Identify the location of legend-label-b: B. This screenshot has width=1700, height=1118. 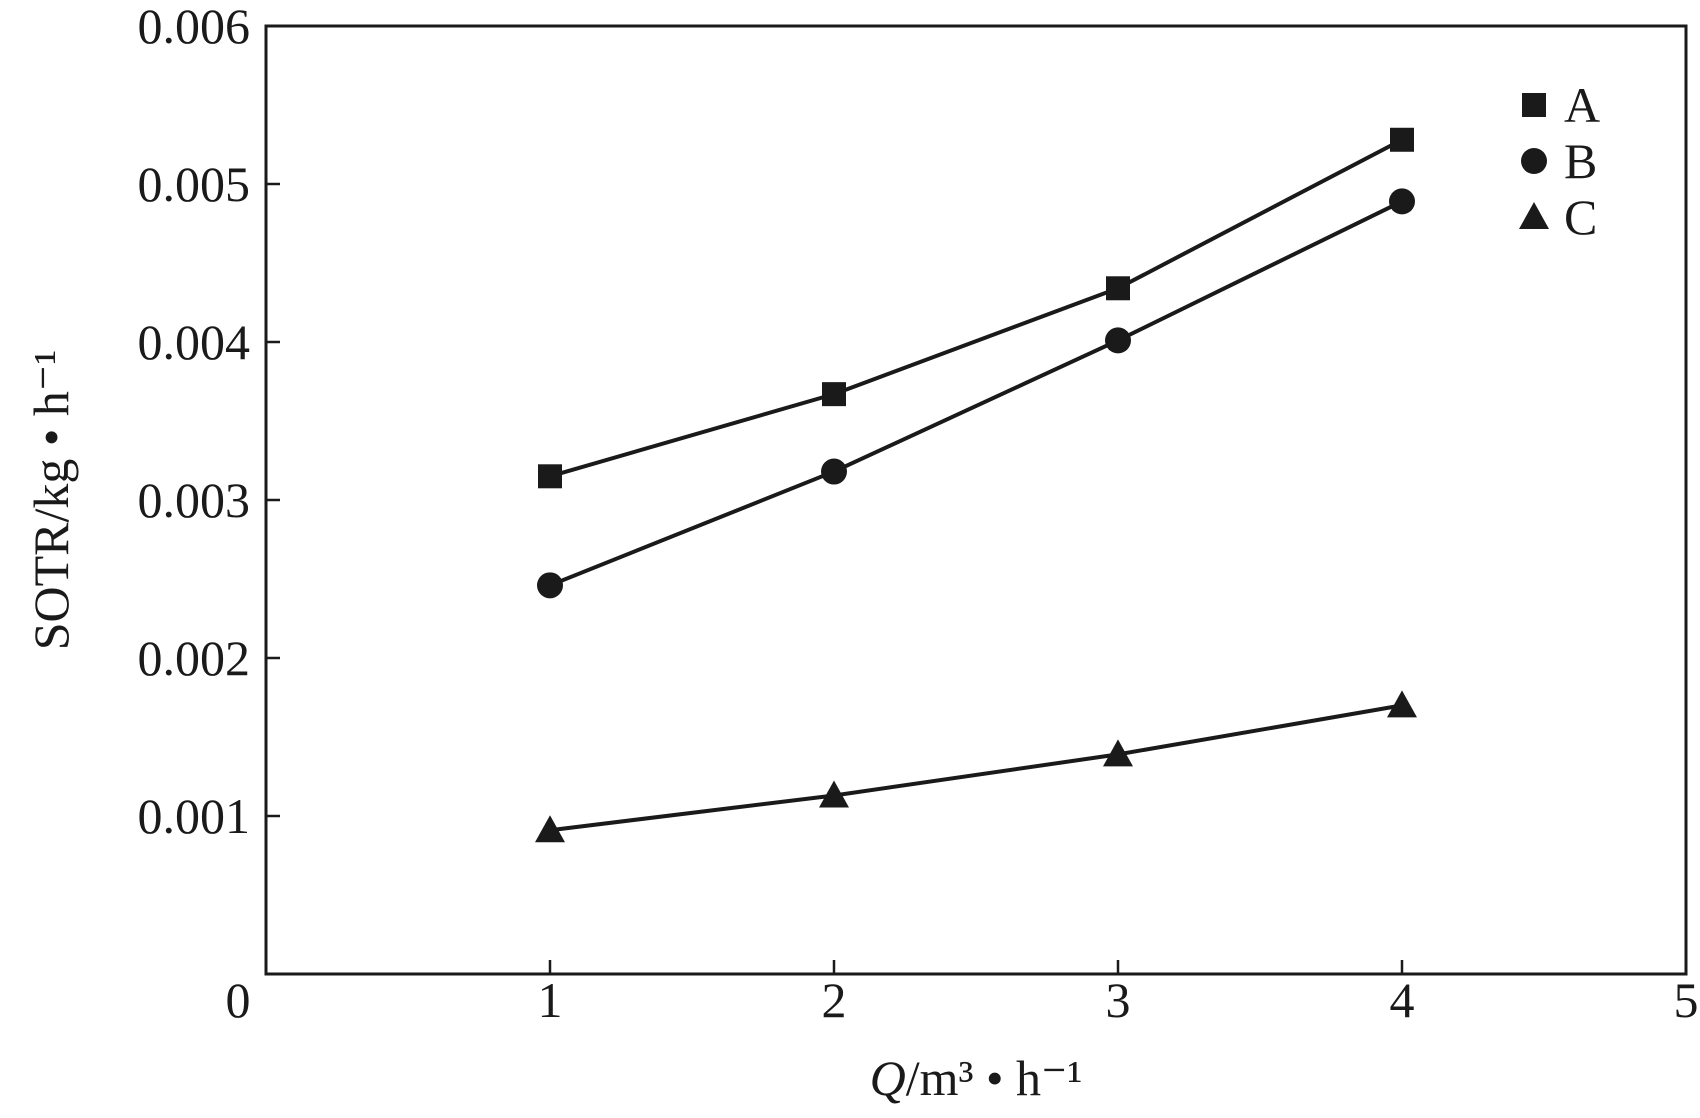
(1580, 161).